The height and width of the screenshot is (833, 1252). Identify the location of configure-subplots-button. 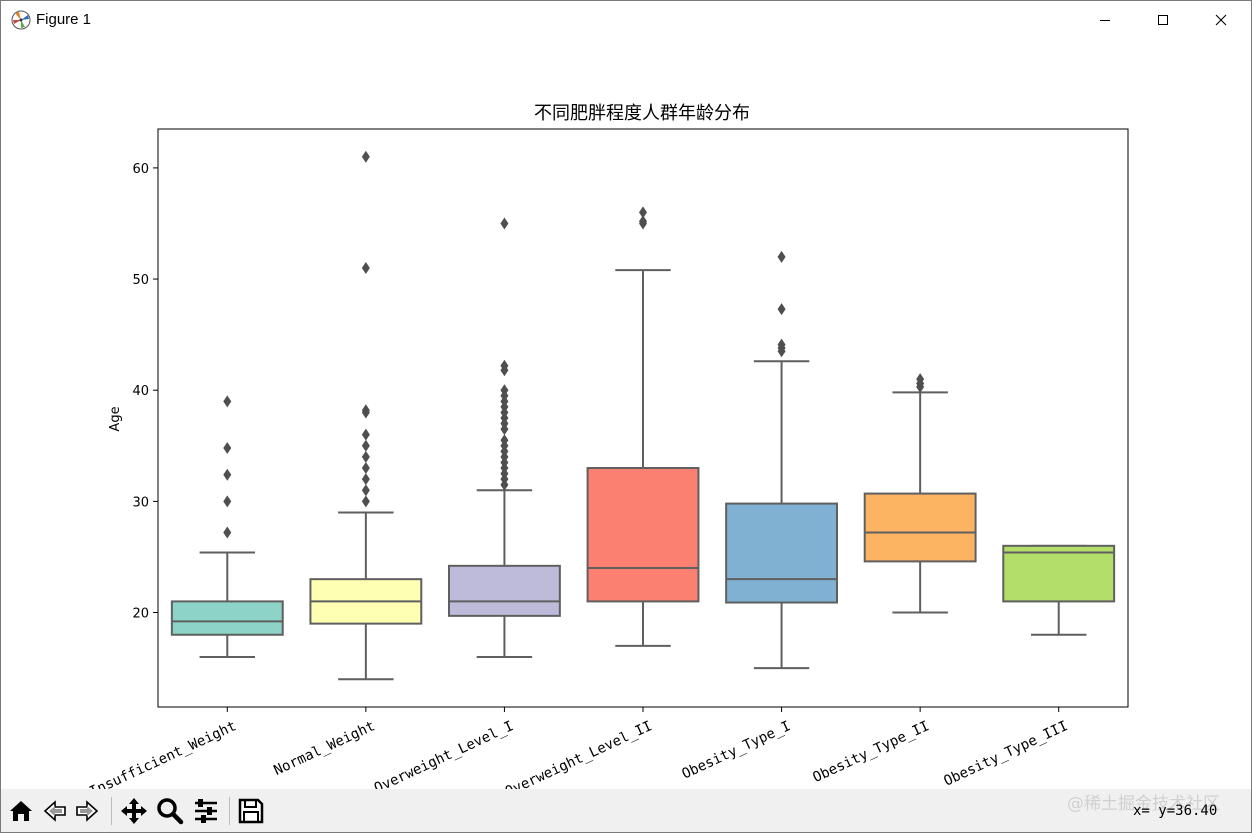
(206, 811).